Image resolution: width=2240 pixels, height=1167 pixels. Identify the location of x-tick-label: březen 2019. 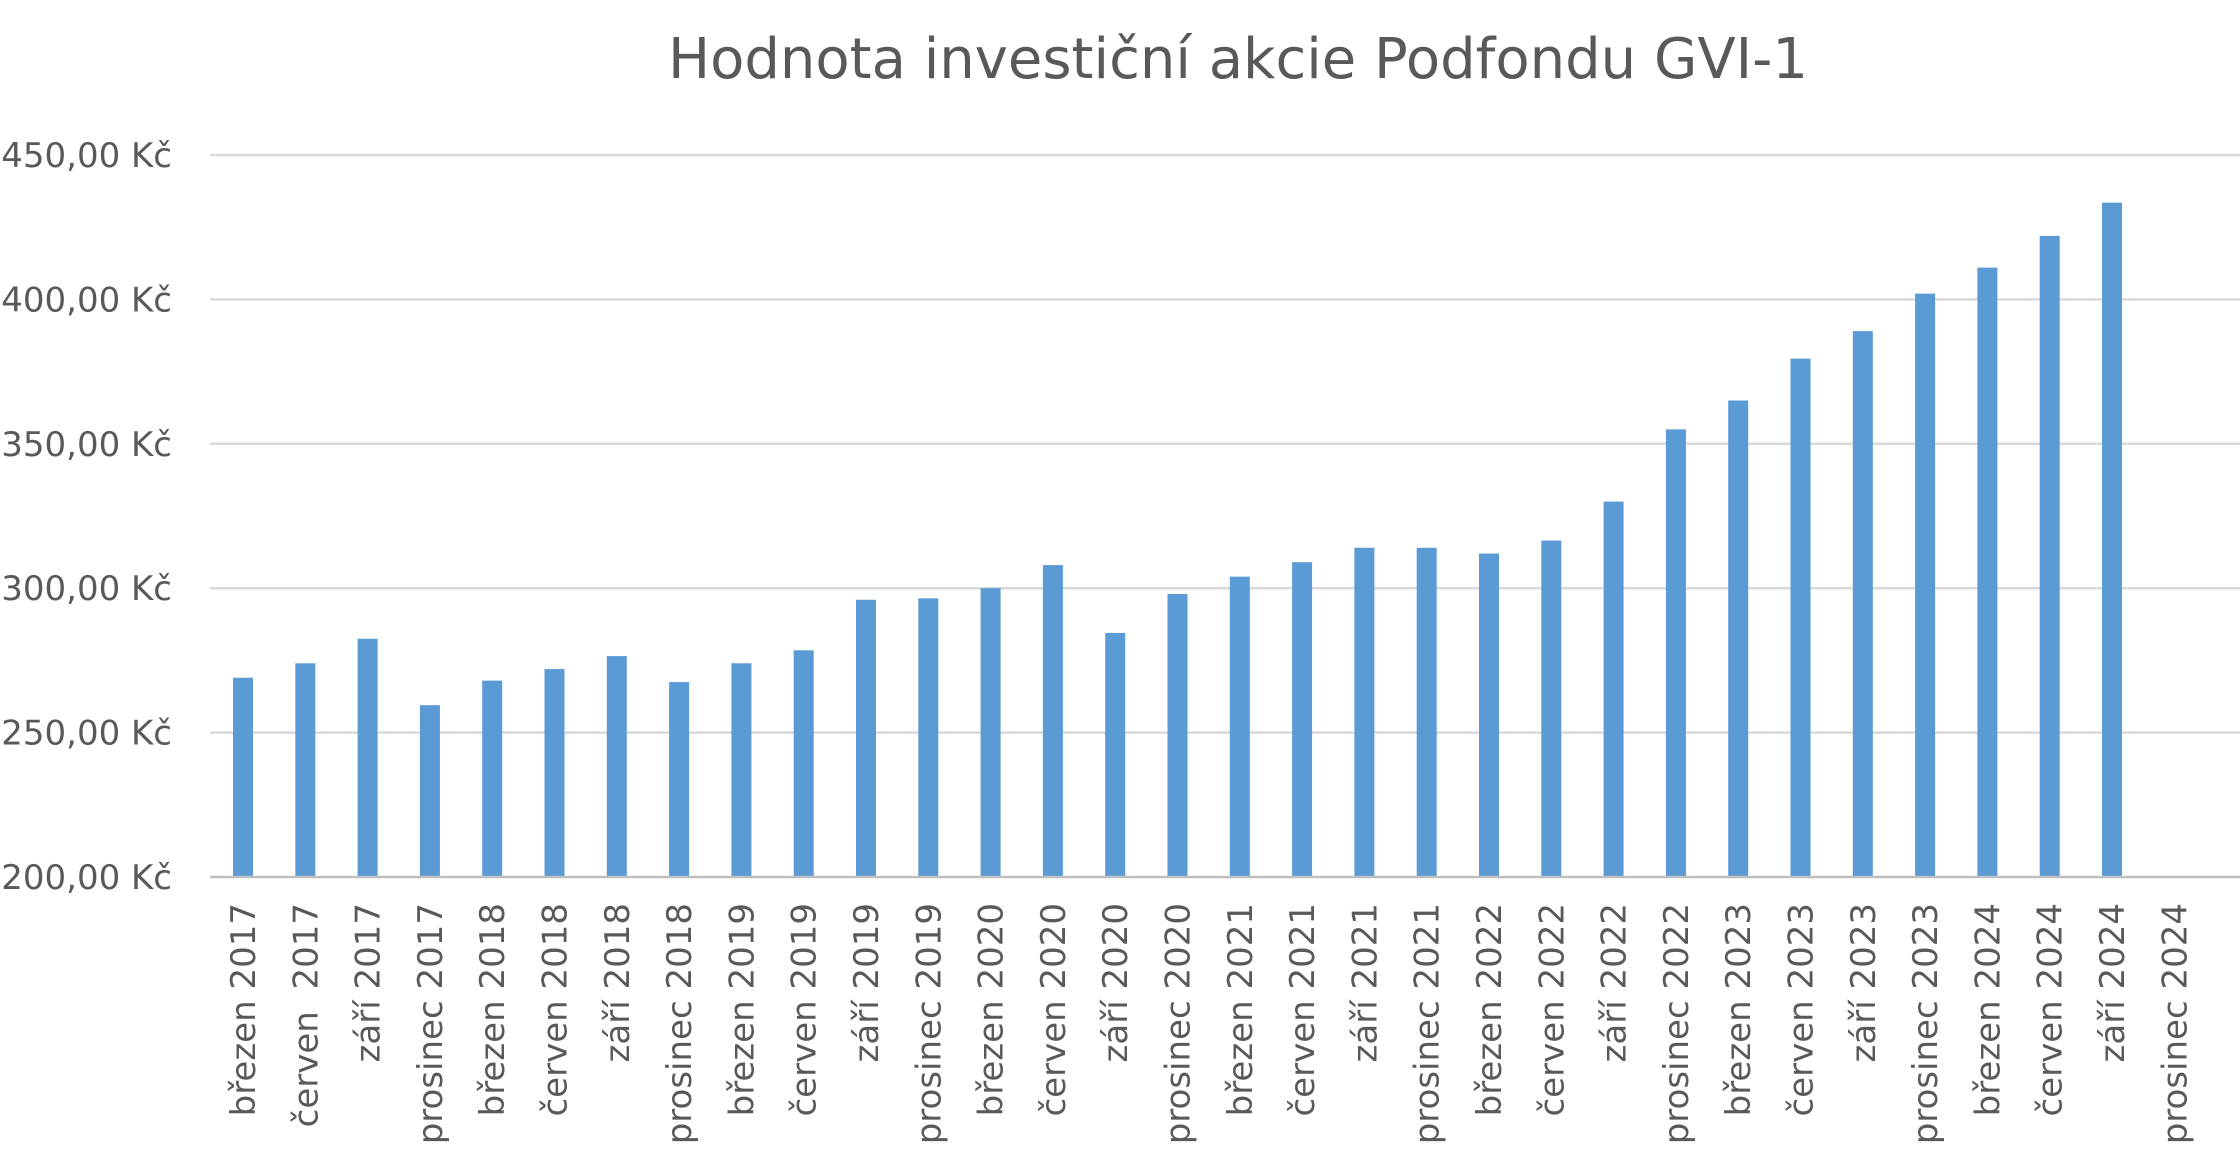
(742, 1009).